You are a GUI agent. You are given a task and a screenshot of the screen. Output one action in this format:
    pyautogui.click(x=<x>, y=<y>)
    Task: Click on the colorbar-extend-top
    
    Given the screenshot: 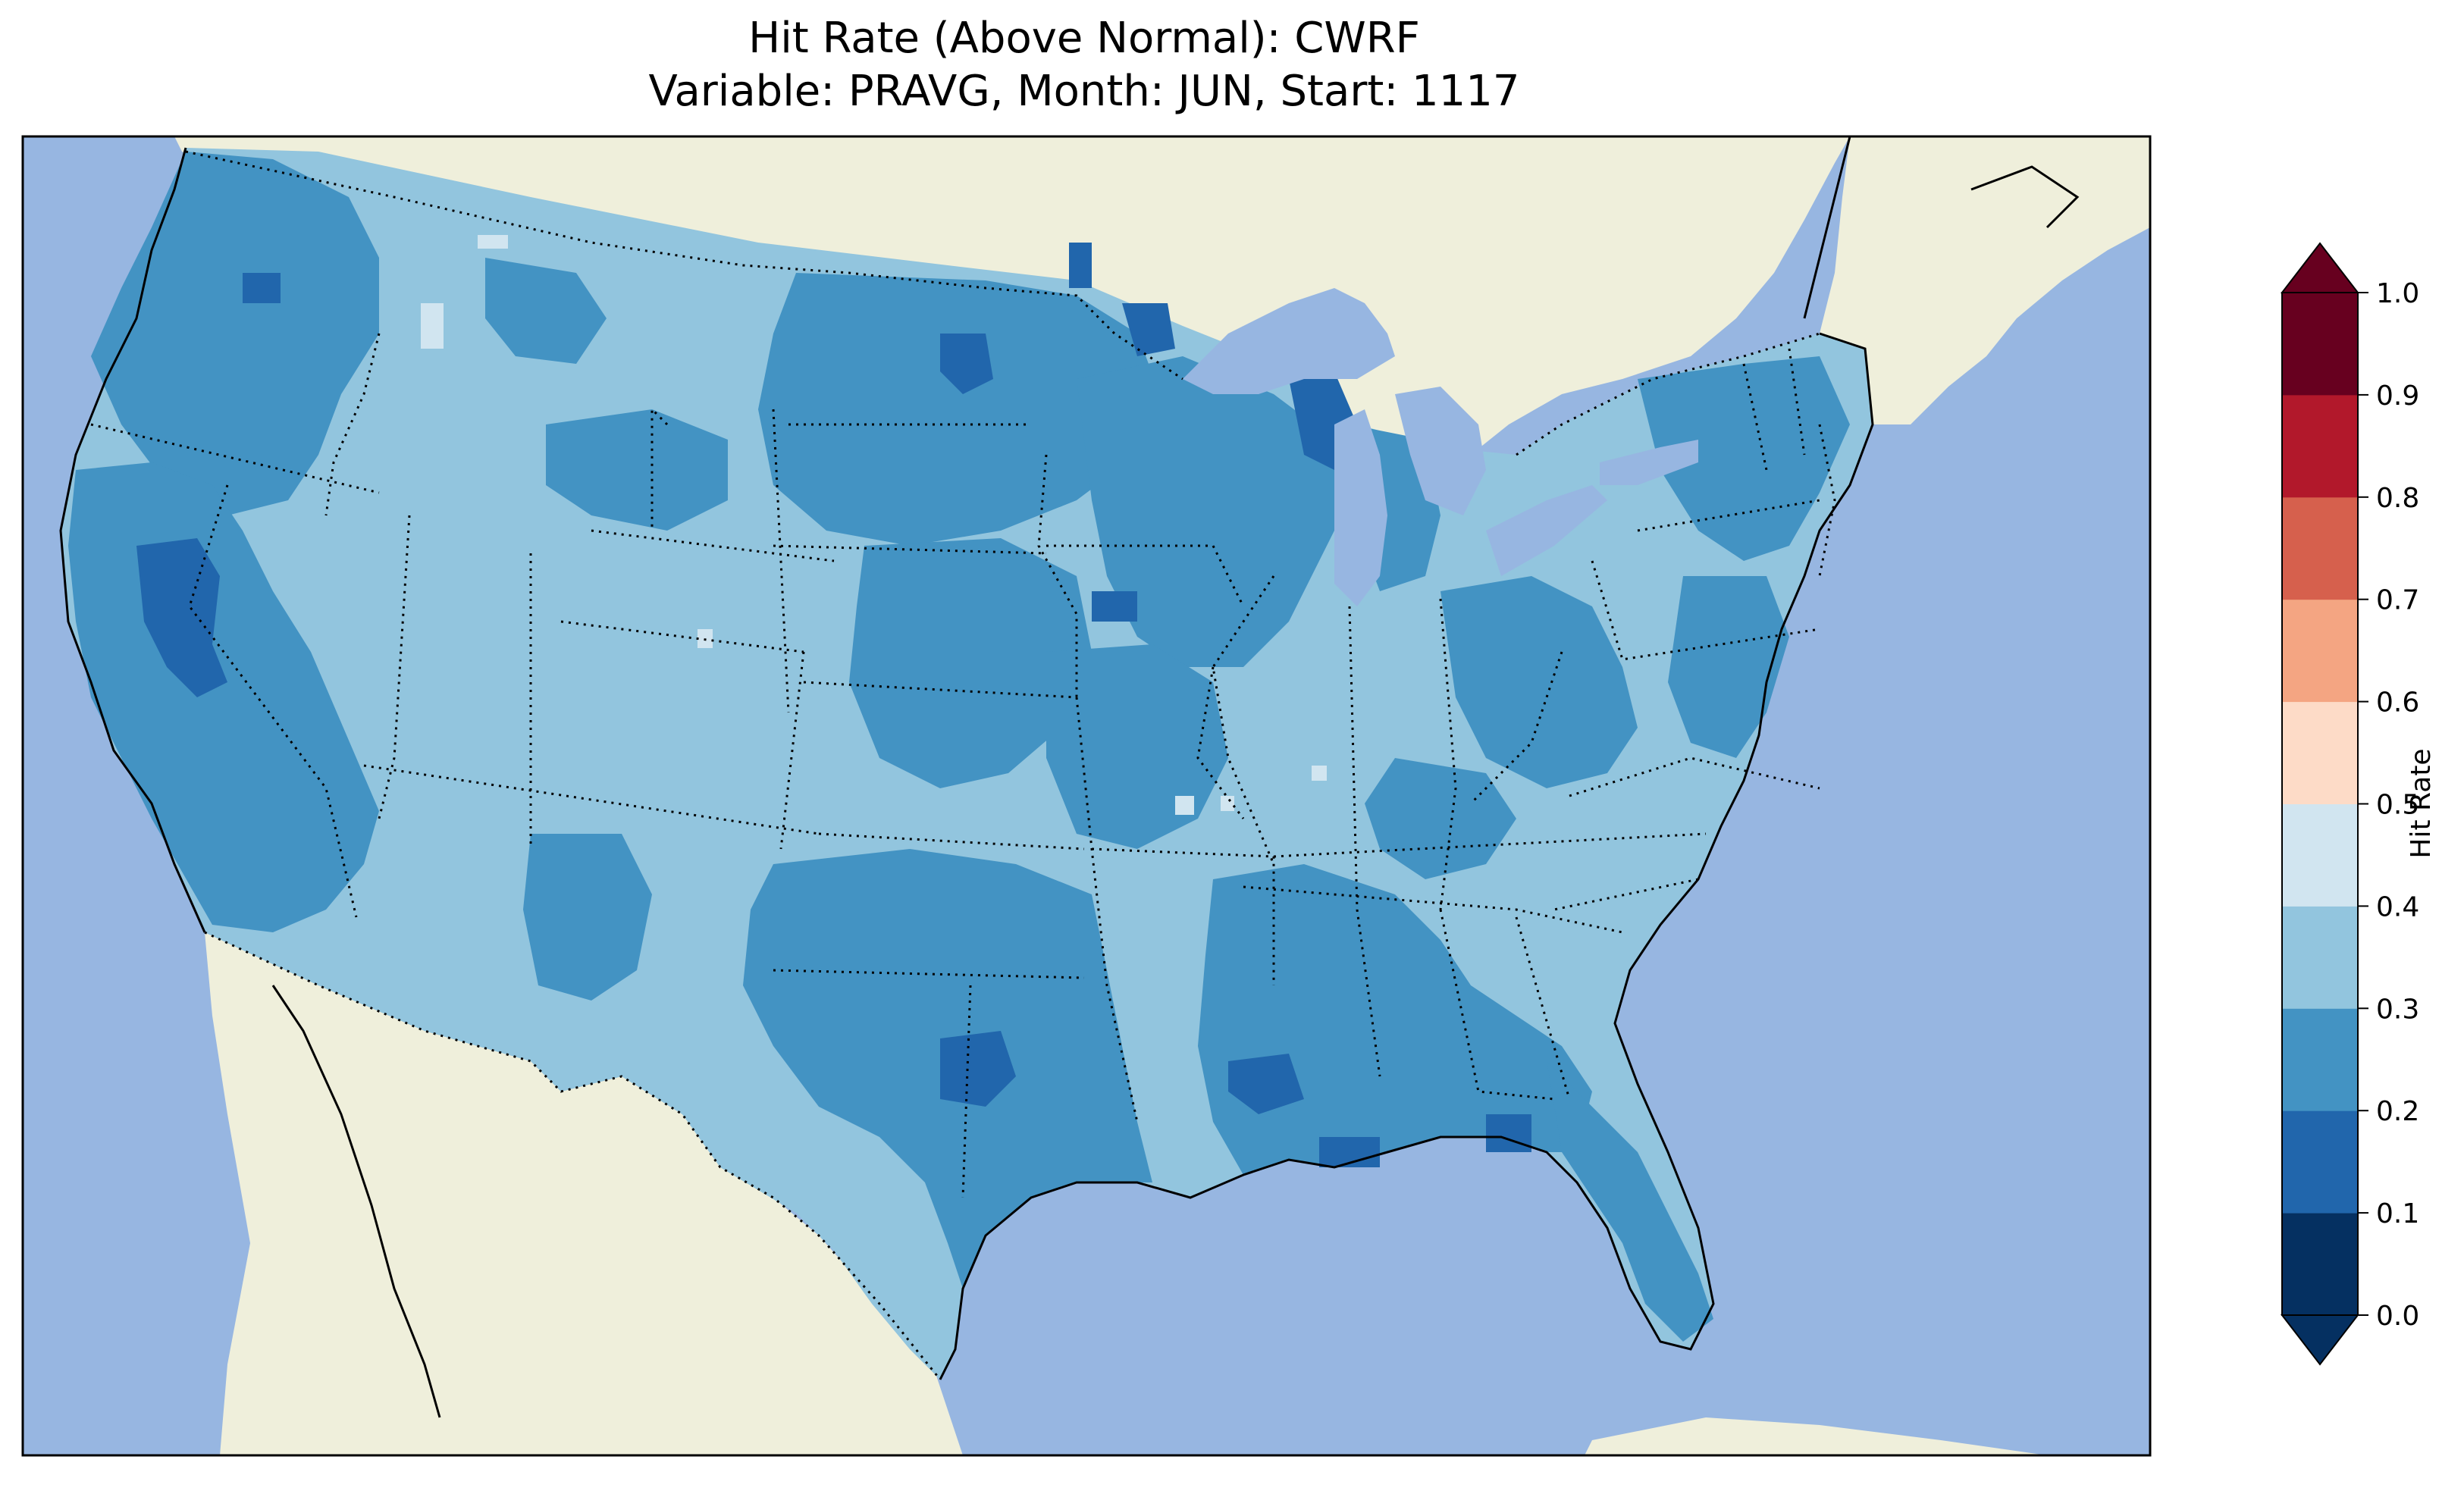 What is the action you would take?
    pyautogui.click(x=2320, y=267)
    